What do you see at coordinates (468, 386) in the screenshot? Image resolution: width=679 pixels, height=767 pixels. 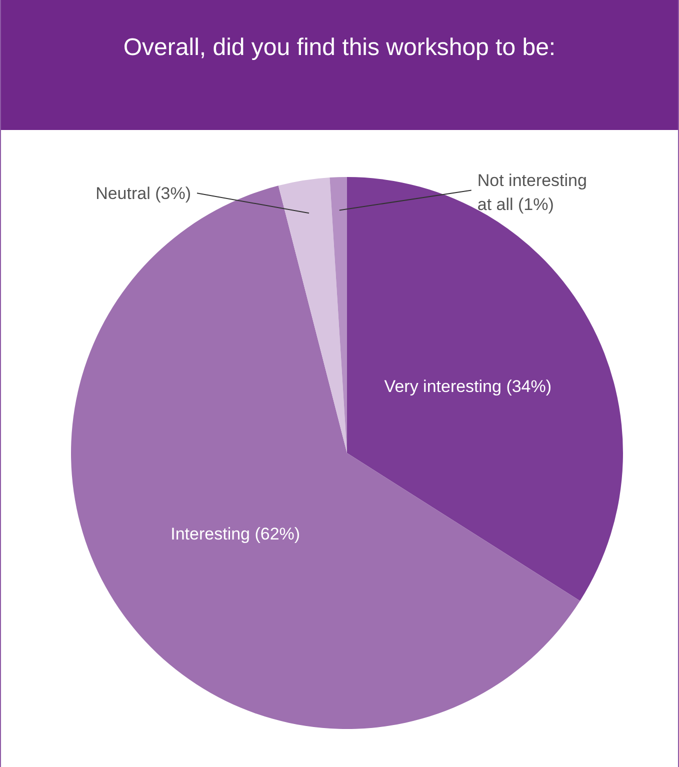 I see `slice-label: Very interesting (34%)` at bounding box center [468, 386].